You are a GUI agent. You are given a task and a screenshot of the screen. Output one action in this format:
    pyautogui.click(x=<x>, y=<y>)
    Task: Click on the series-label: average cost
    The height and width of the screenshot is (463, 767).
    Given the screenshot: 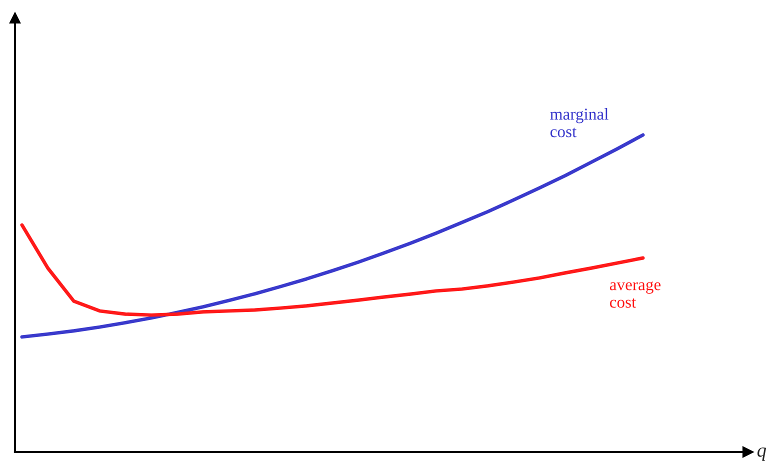 What is the action you would take?
    pyautogui.click(x=635, y=295)
    